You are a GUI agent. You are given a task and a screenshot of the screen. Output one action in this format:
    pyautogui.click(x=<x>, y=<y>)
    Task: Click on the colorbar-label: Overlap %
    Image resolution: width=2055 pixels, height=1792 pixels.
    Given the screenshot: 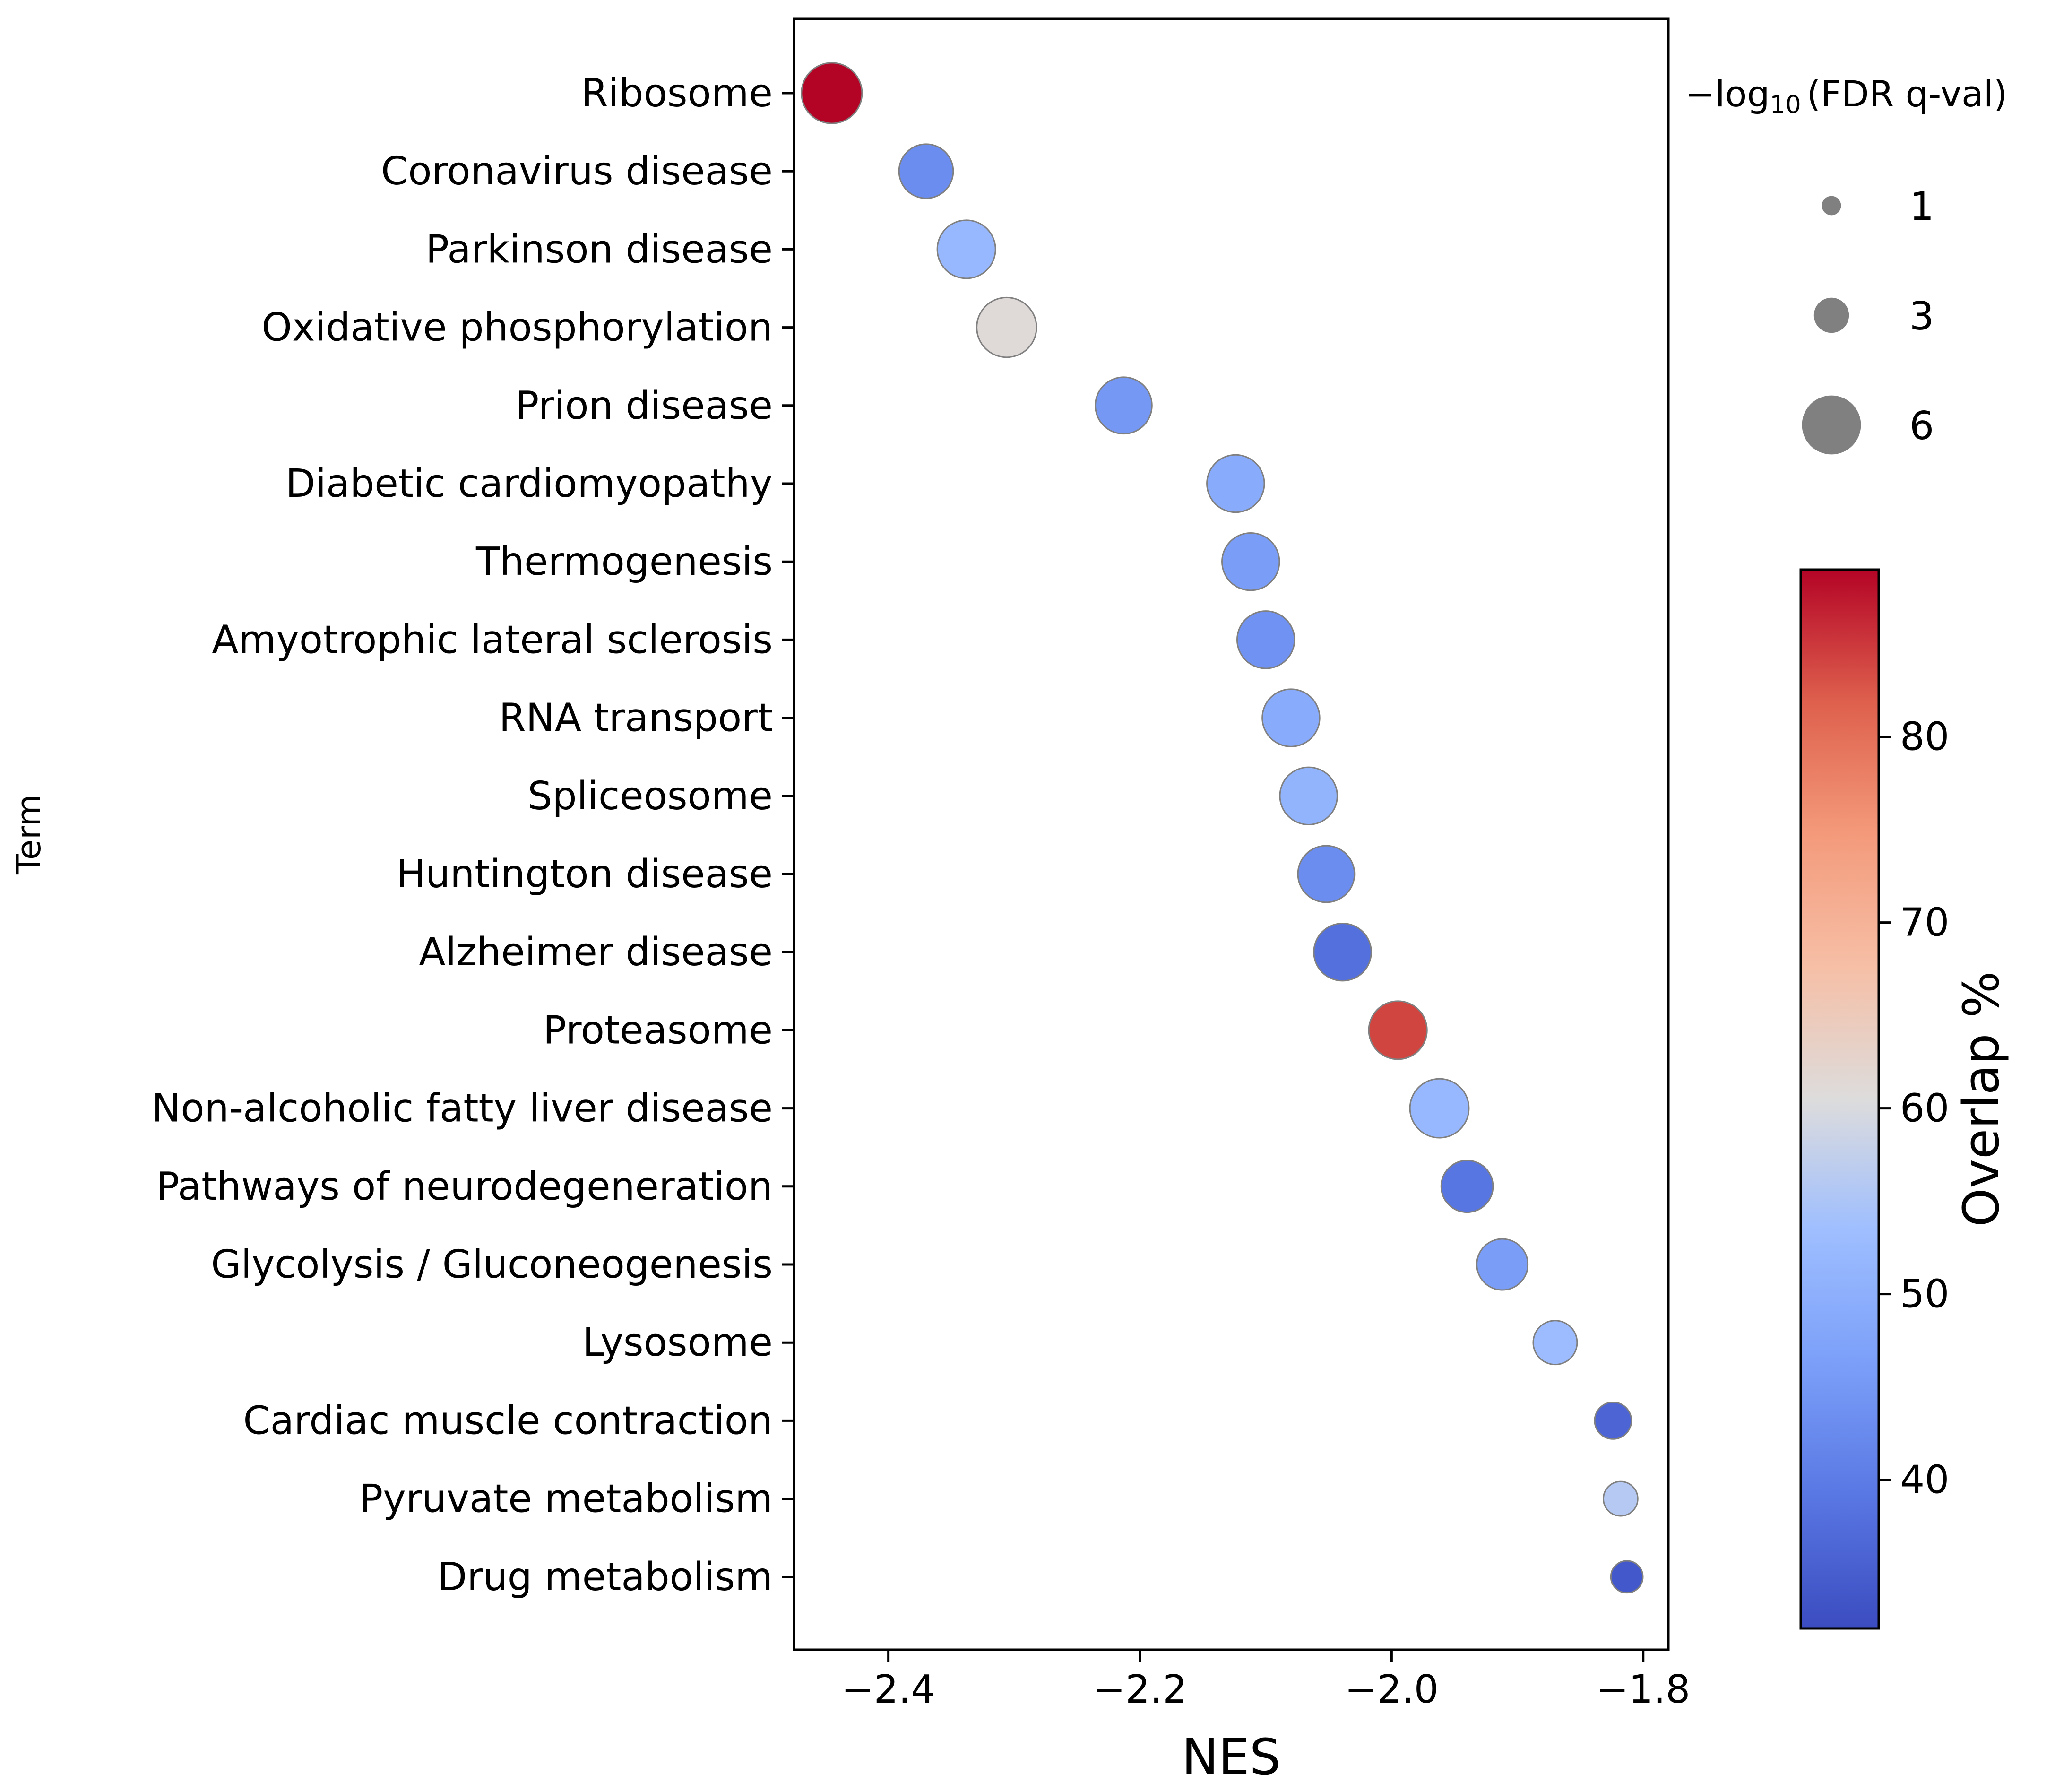 What is the action you would take?
    pyautogui.click(x=1981, y=1099)
    